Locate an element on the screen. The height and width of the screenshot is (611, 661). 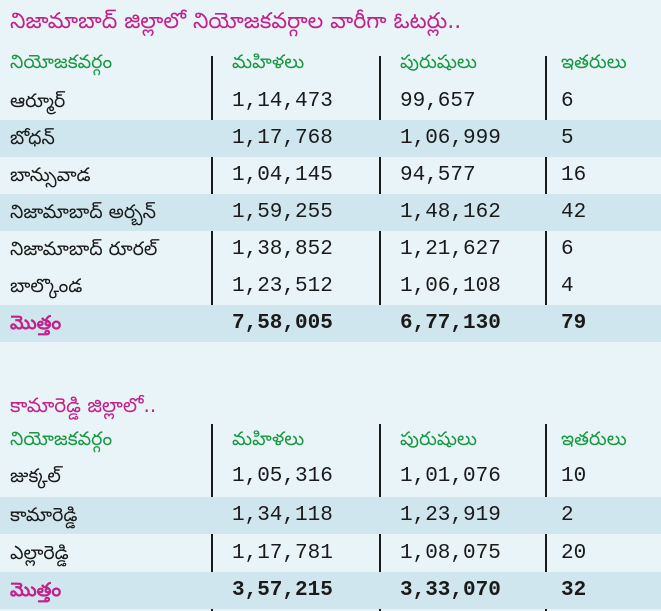
others-count: 5 is located at coordinates (567, 138).